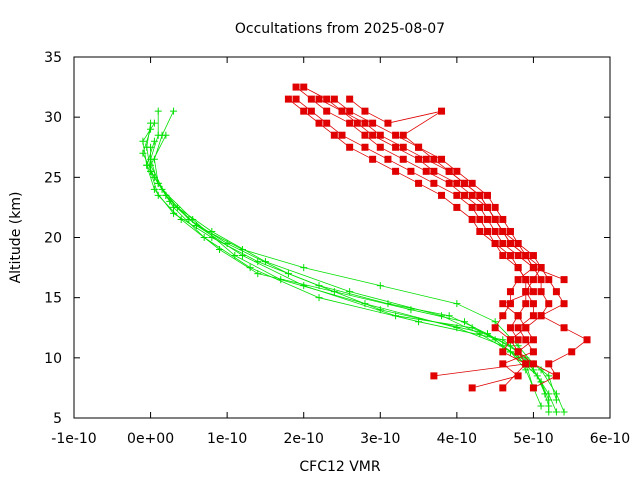 The width and height of the screenshot is (640, 480). Describe the element at coordinates (53, 118) in the screenshot. I see `y-tick-label: 30` at that location.